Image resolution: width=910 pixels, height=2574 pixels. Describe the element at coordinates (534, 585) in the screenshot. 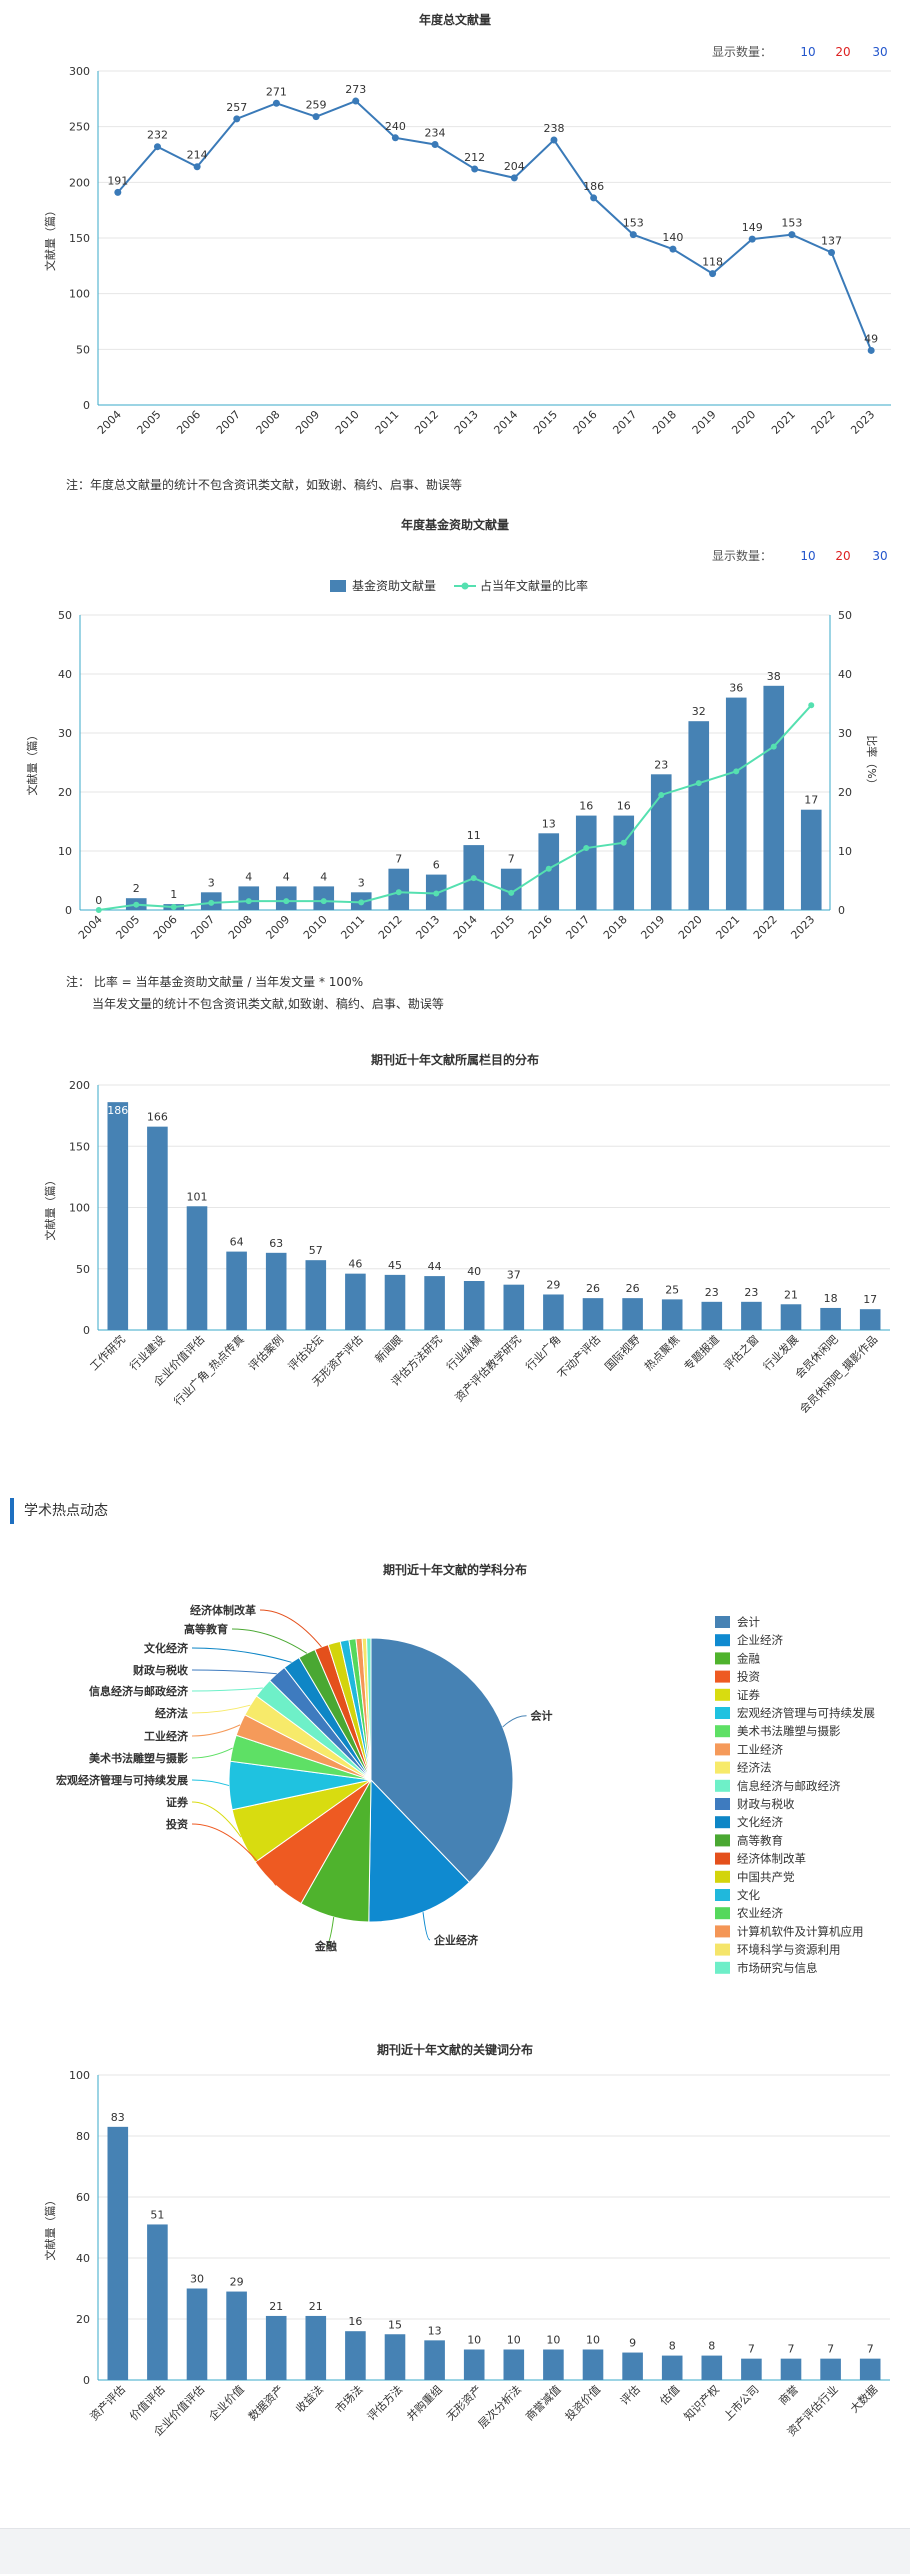

I see `fund-legend-line-label: 占当年文献量的比率` at that location.